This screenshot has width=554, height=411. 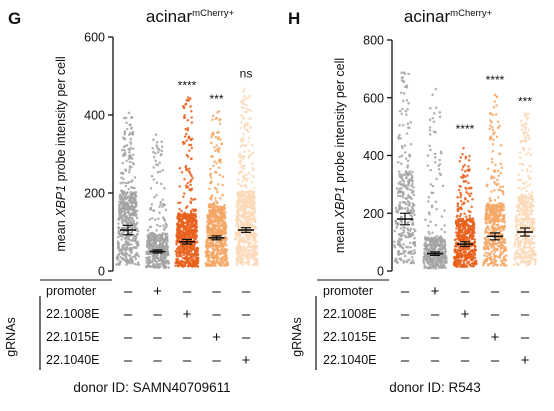 What do you see at coordinates (213, 13) in the screenshot?
I see `chart-title-superscript: mCherry+` at bounding box center [213, 13].